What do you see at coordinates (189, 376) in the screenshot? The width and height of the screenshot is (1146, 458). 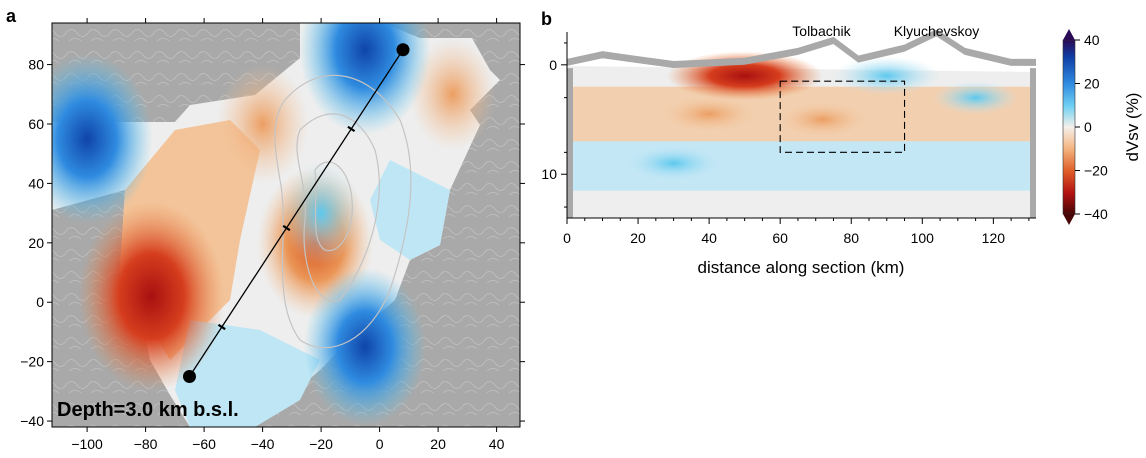 I see `panel-a-section-start-marker` at bounding box center [189, 376].